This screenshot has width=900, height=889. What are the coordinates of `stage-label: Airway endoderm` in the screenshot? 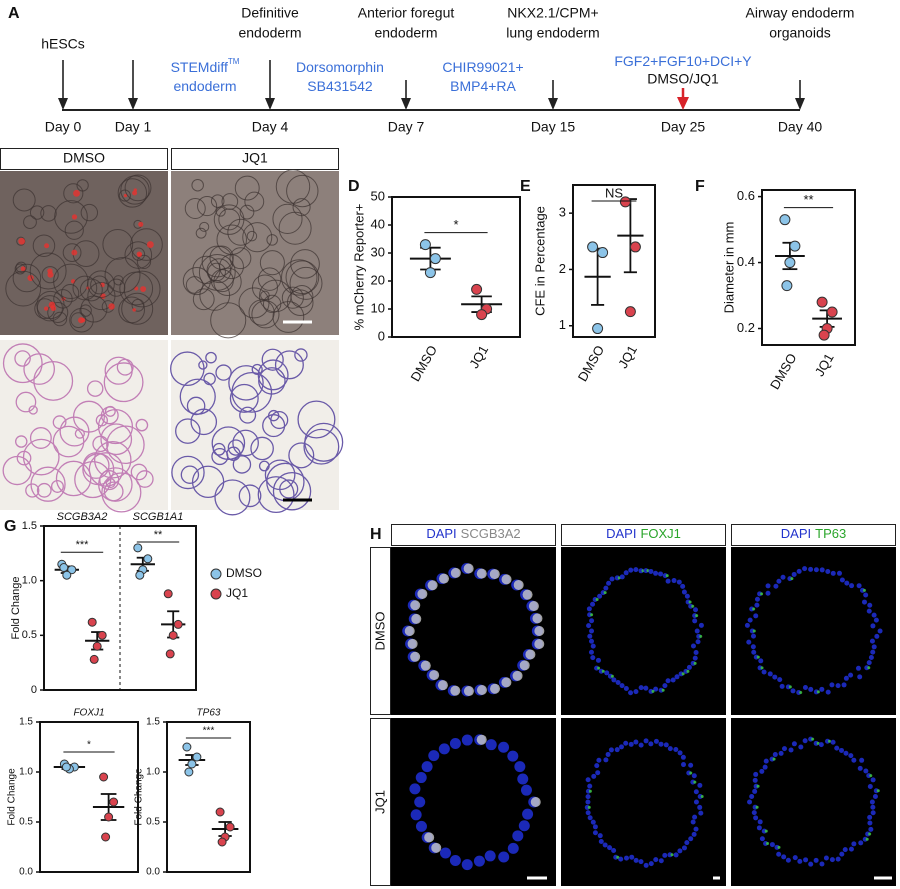 It's located at (800, 13).